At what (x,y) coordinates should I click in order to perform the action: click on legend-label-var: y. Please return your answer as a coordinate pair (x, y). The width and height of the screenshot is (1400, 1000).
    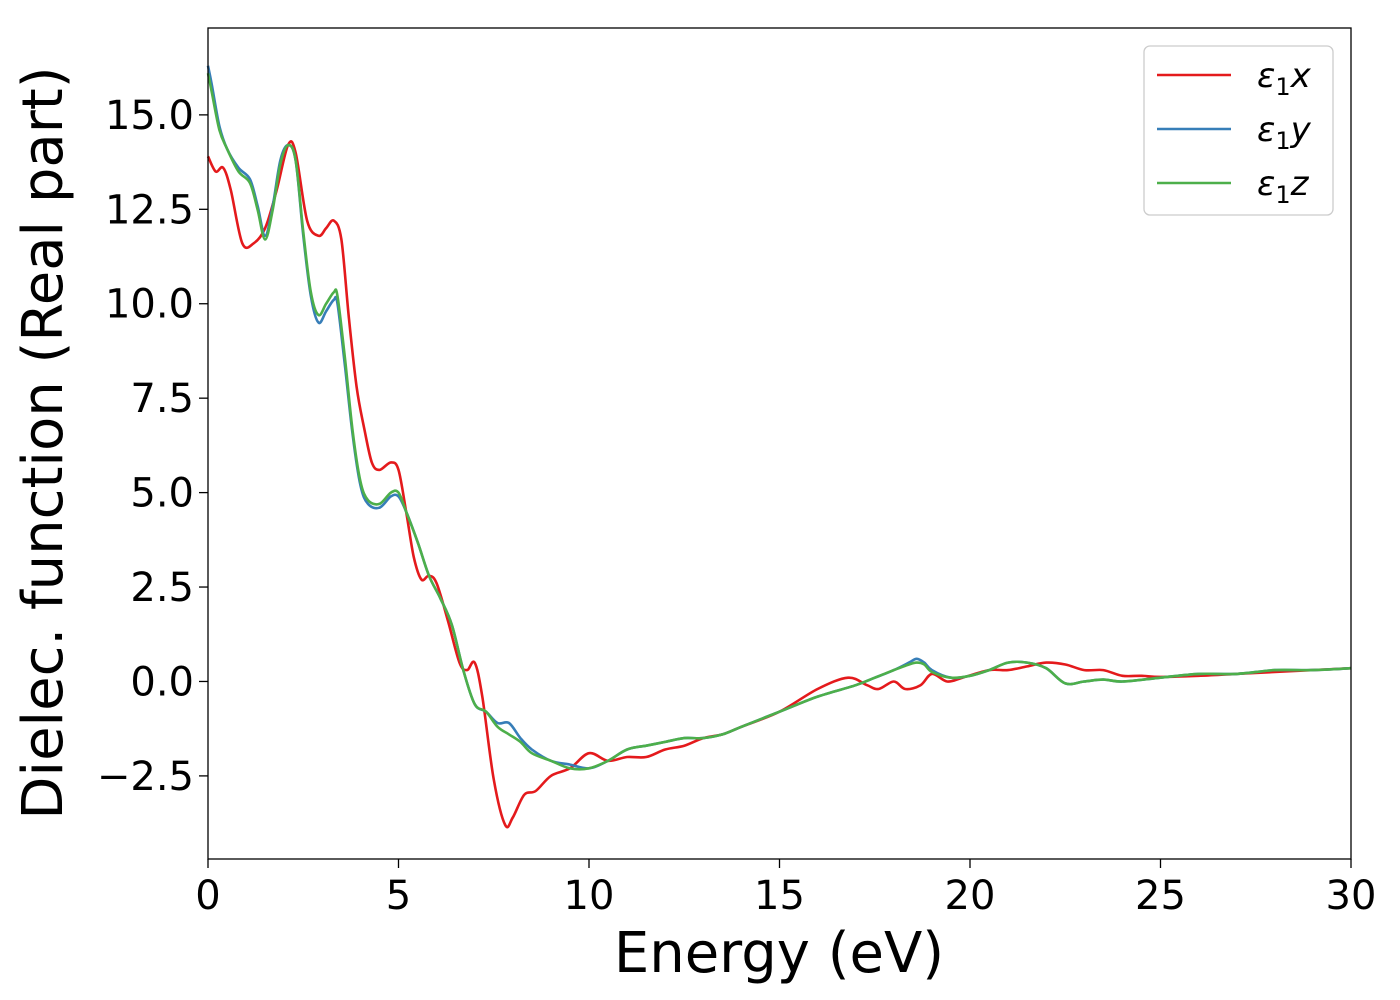
    Looking at the image, I should click on (1301, 130).